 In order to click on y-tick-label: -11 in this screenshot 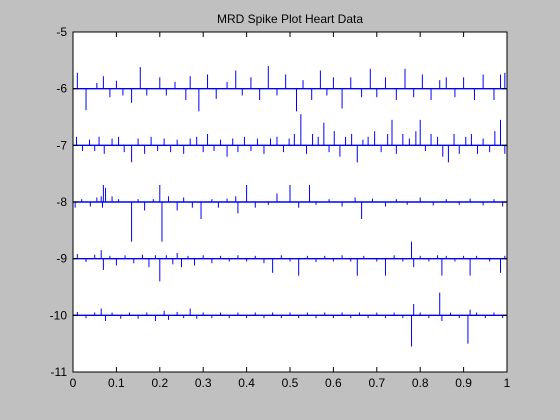, I will do `click(59, 372)`.